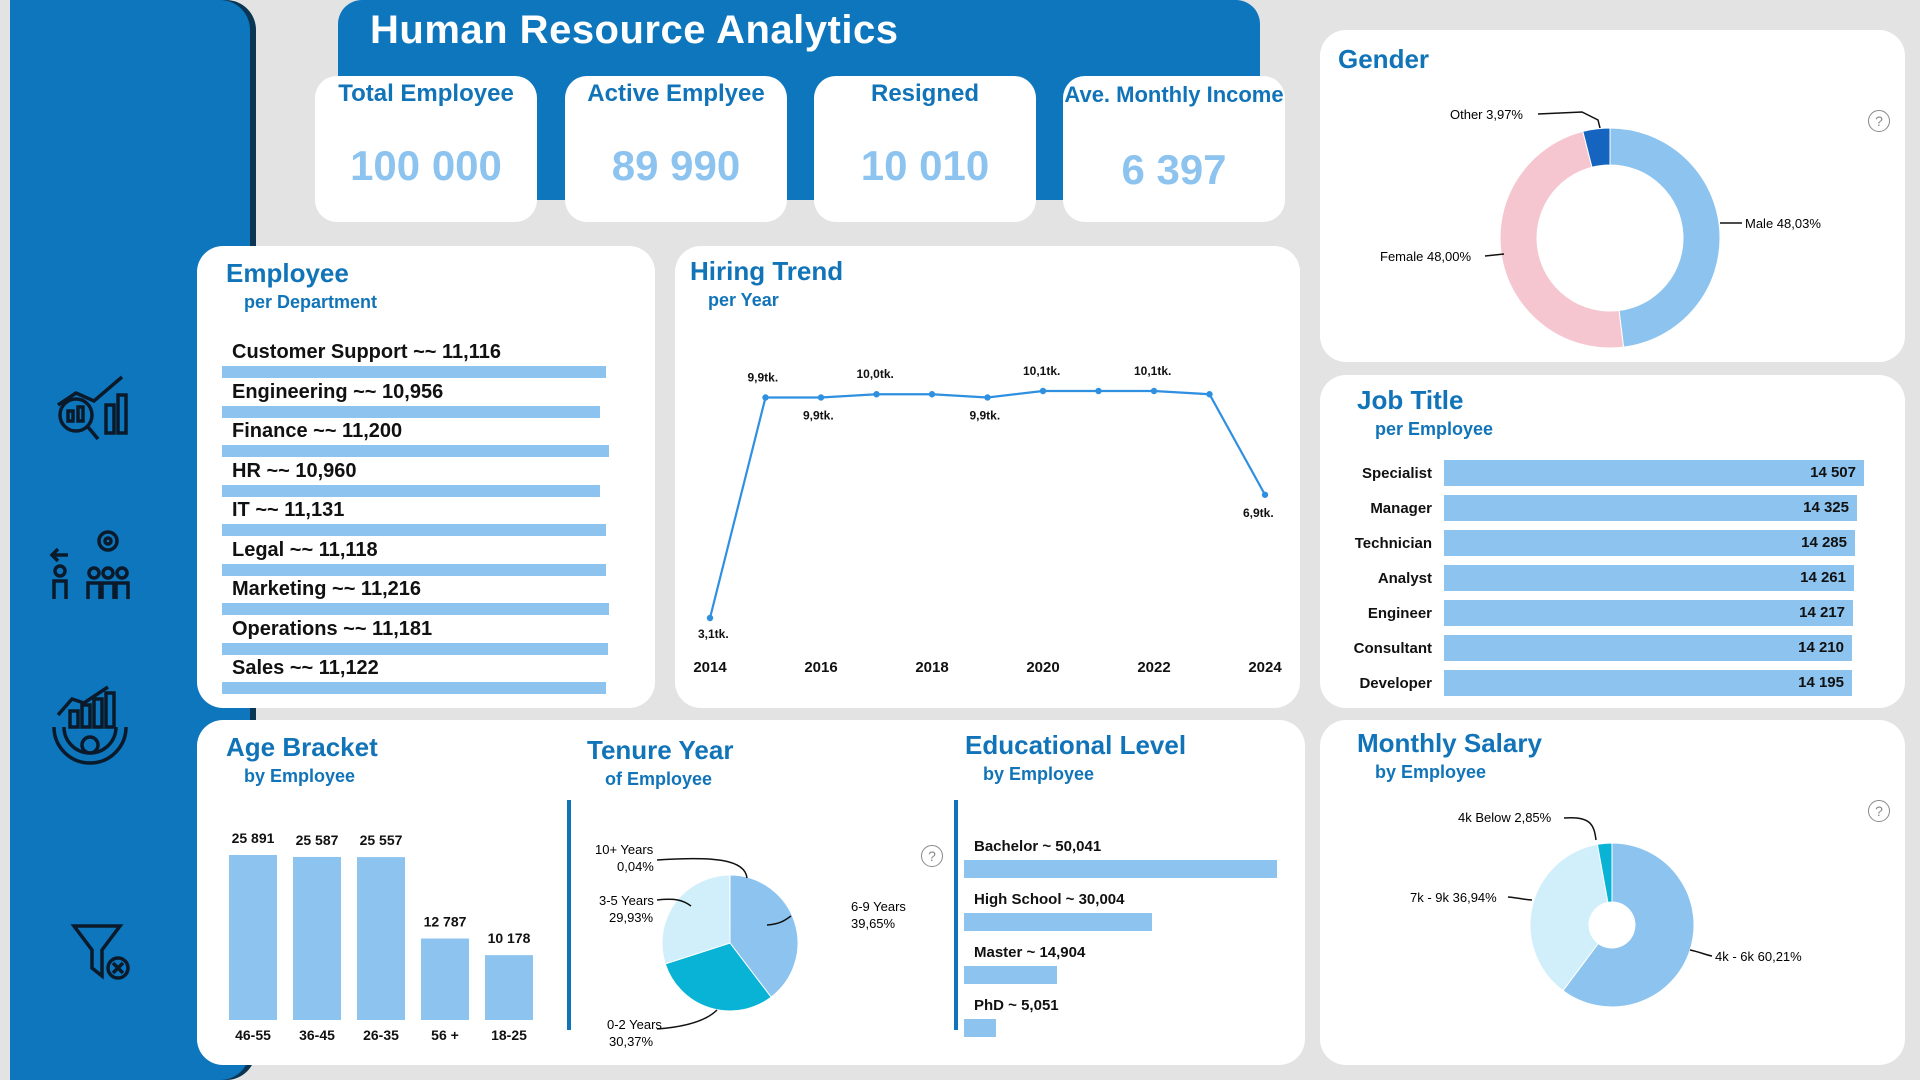 The width and height of the screenshot is (1920, 1080). I want to click on department-row: Customer Support ~~ 11,116, so click(432, 359).